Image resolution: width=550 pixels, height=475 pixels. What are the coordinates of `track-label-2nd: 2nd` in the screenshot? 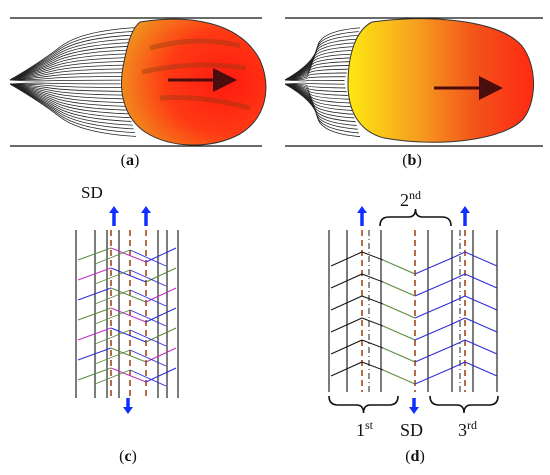 It's located at (410, 199).